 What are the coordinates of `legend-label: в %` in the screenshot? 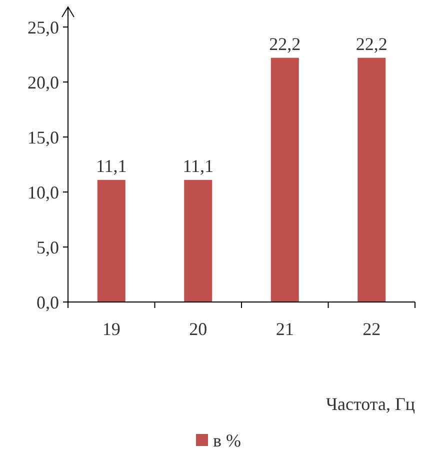 It's located at (227, 440).